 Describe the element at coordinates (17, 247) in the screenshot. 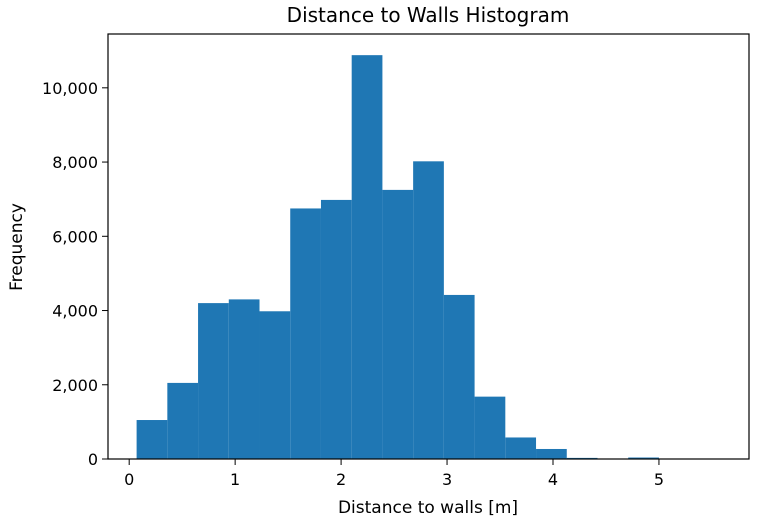

I see `y-axis-label: Frequency` at that location.